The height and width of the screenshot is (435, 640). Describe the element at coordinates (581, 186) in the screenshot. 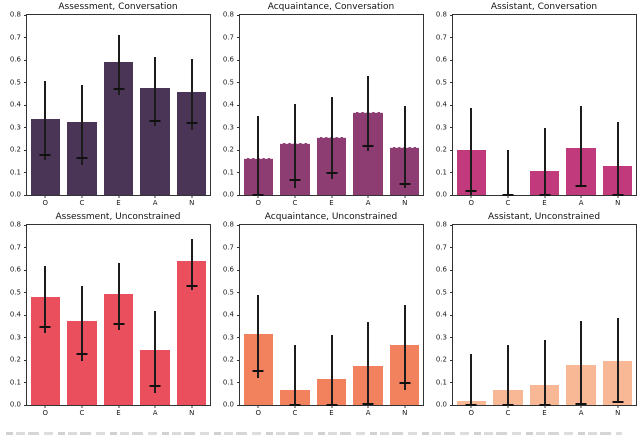

I see `marker-tick-A` at that location.